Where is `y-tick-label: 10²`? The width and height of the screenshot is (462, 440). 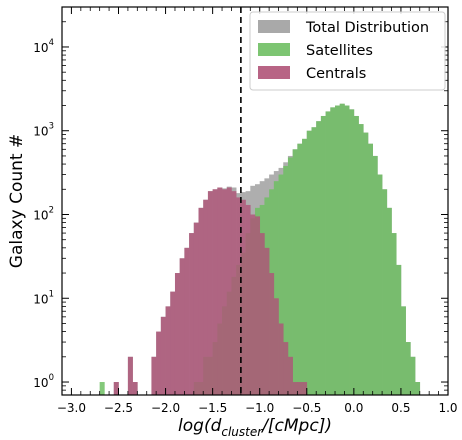
y-tick-label: 10² is located at coordinates (43, 213).